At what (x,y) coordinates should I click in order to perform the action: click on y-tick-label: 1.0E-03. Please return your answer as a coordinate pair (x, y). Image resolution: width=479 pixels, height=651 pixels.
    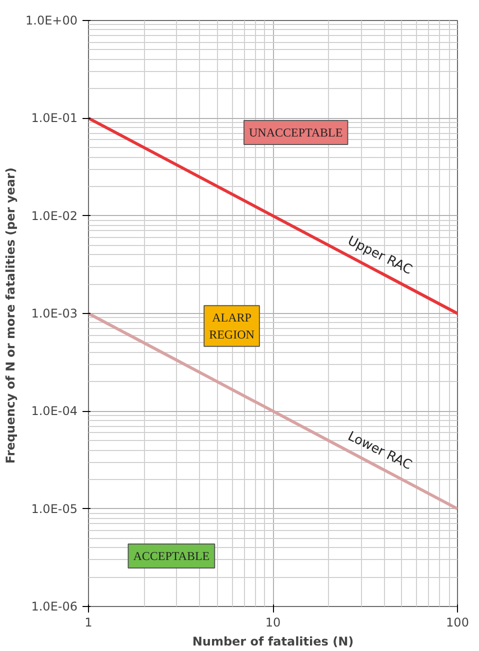
    Looking at the image, I should click on (54, 313).